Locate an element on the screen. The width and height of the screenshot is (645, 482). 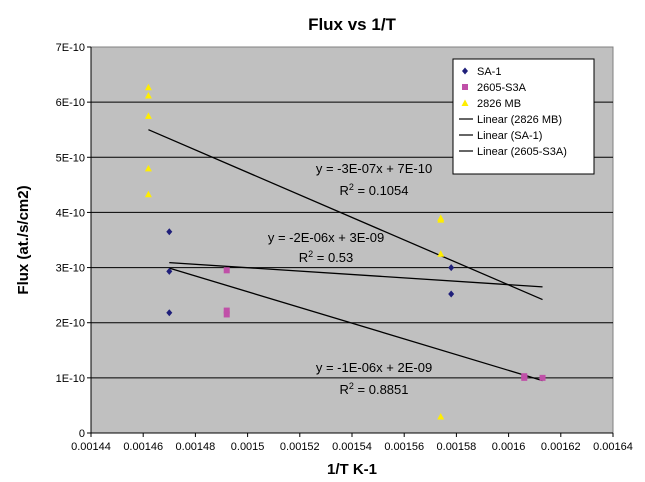
y-tick-label: 3E-10 is located at coordinates (70, 269).